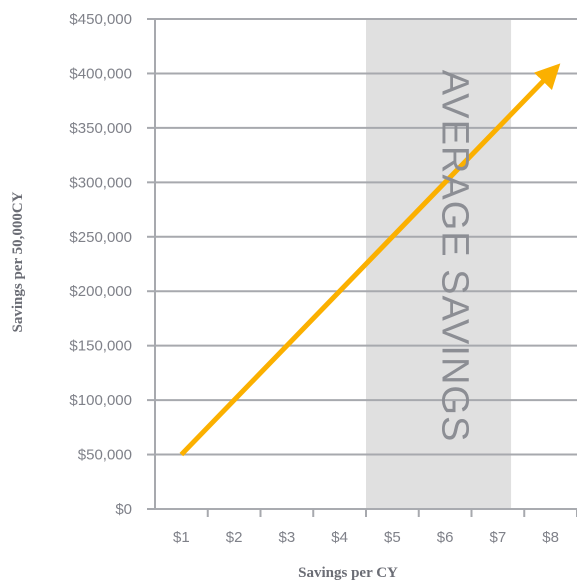 The height and width of the screenshot is (582, 577). I want to click on y-tick-label: $250,000, so click(100, 237).